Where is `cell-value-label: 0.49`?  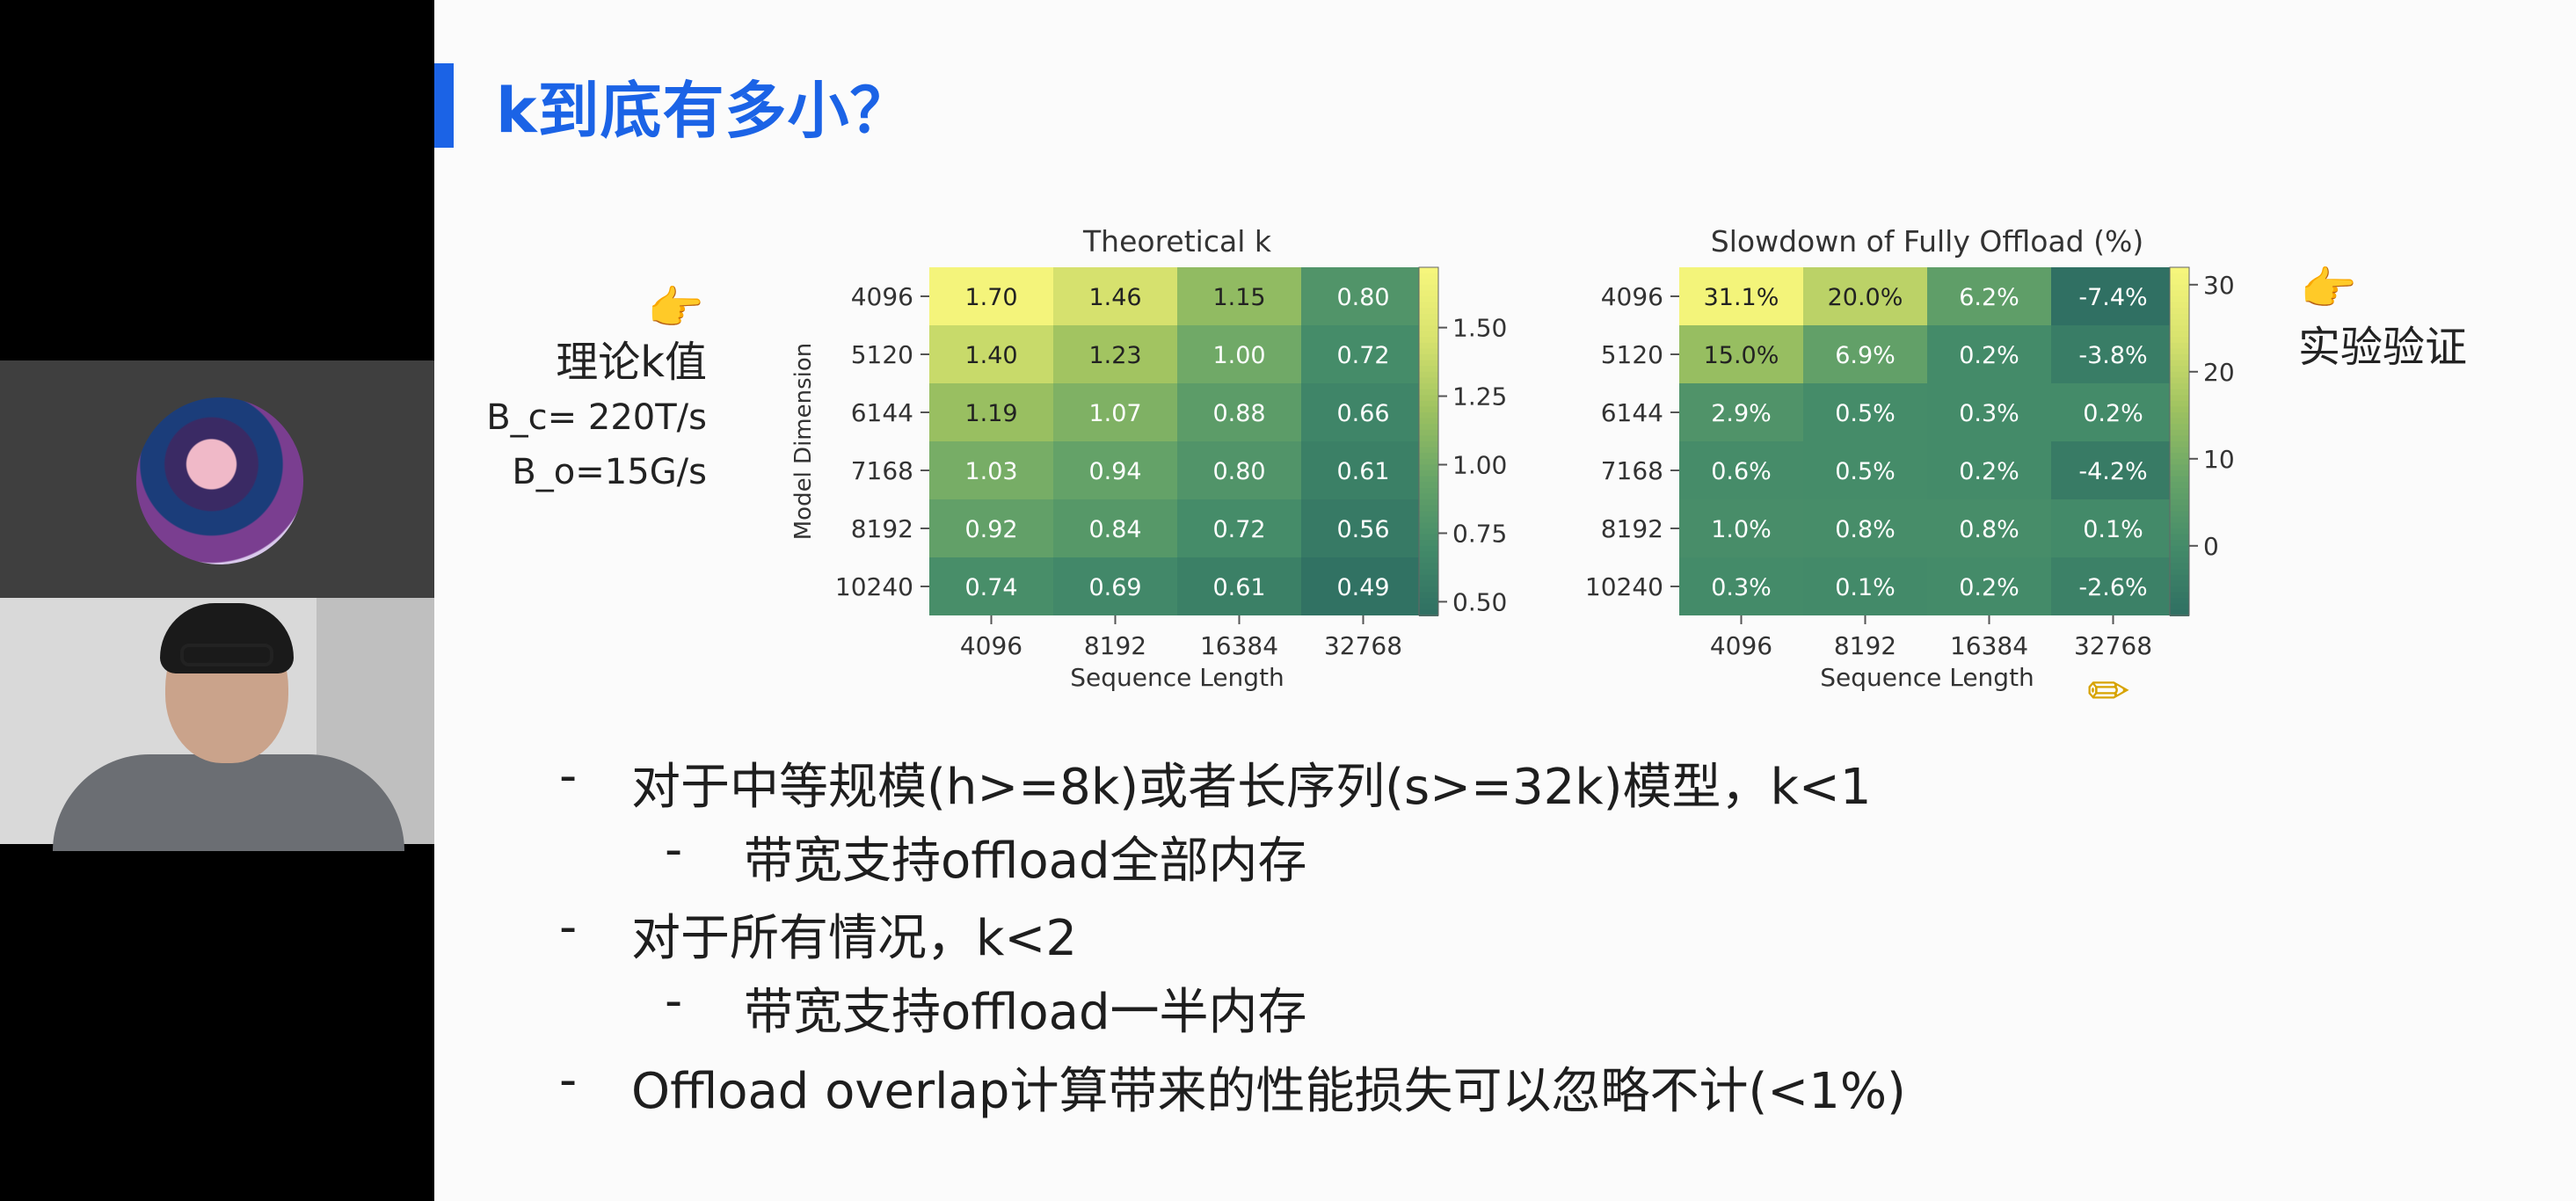
cell-value-label: 0.49 is located at coordinates (1362, 587).